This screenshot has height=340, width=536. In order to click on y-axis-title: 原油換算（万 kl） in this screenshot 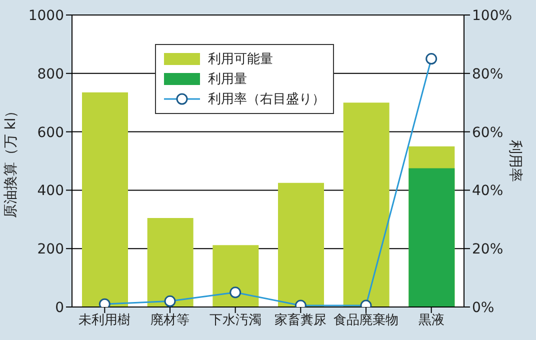, I will do `click(10, 161)`.